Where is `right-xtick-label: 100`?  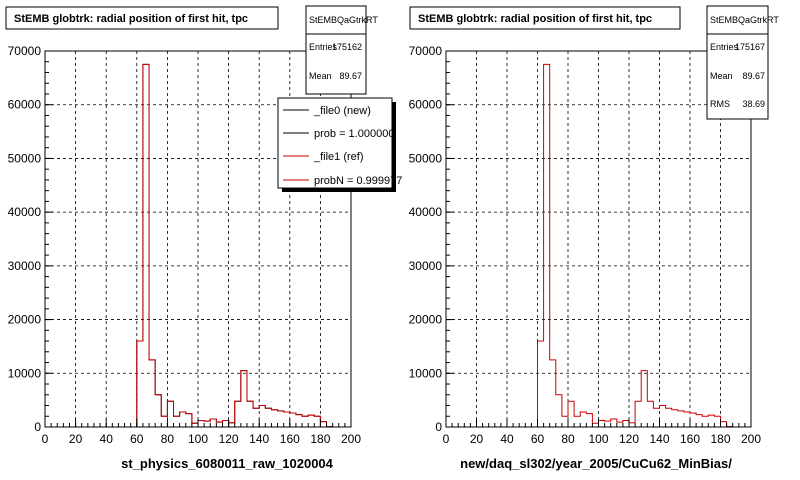 right-xtick-label: 100 is located at coordinates (598, 439).